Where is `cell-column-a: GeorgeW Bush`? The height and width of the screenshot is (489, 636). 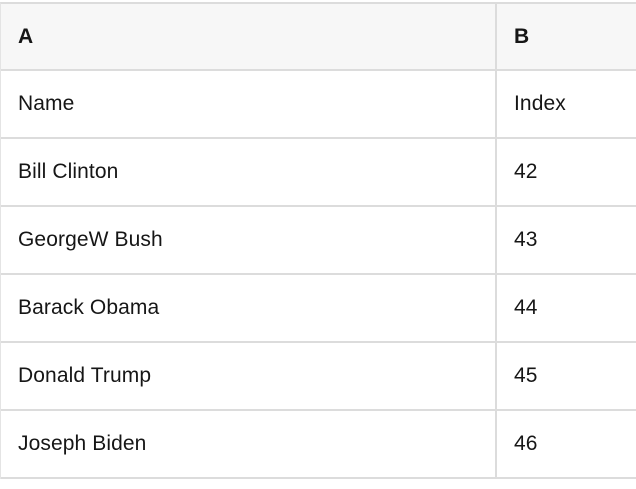
cell-column-a: GeorgeW Bush is located at coordinates (249, 240).